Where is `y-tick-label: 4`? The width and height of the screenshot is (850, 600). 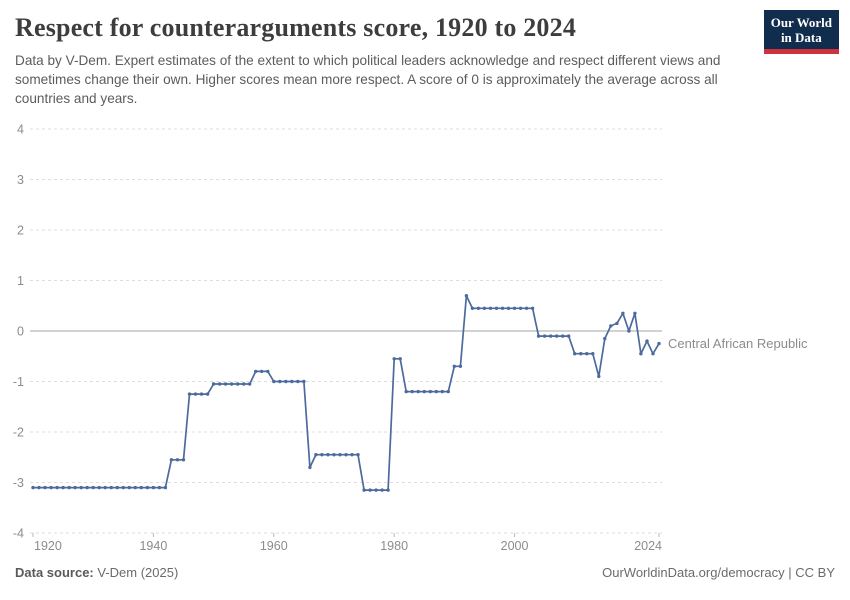
y-tick-label: 4 is located at coordinates (20, 130).